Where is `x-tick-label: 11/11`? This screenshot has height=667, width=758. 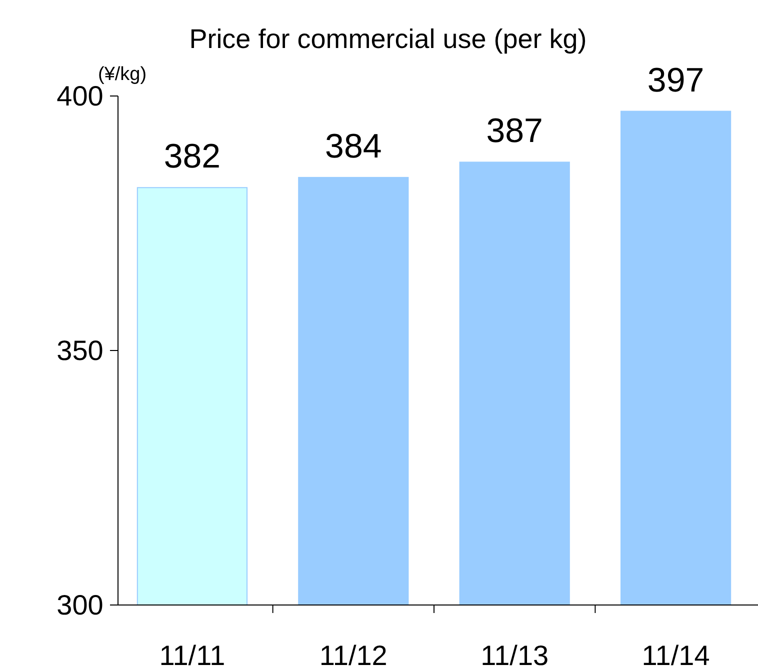 x-tick-label: 11/11 is located at coordinates (192, 653).